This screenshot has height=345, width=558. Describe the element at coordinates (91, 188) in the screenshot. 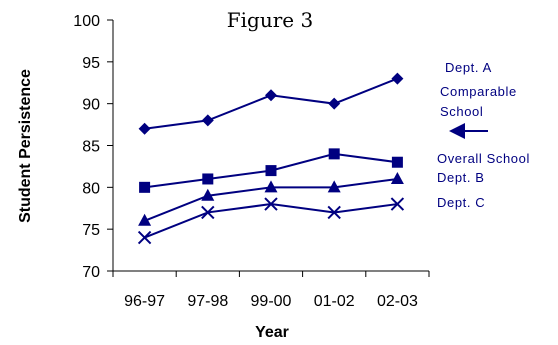

I see `y-tick-label: 80` at that location.